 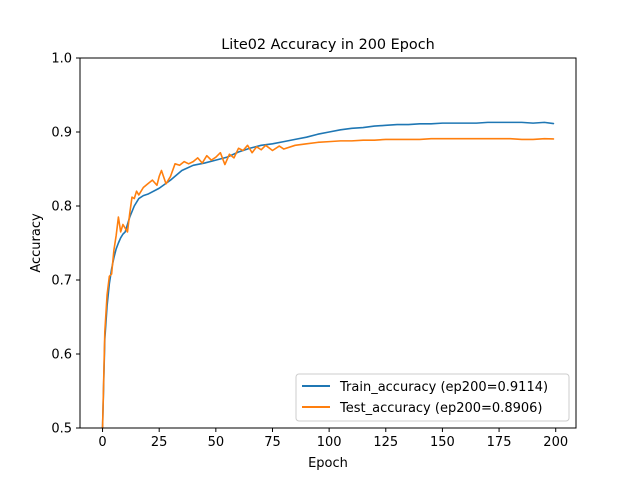 What do you see at coordinates (327, 45) in the screenshot?
I see `chart-title: Lite02 Accuracy in 200 Epoch` at bounding box center [327, 45].